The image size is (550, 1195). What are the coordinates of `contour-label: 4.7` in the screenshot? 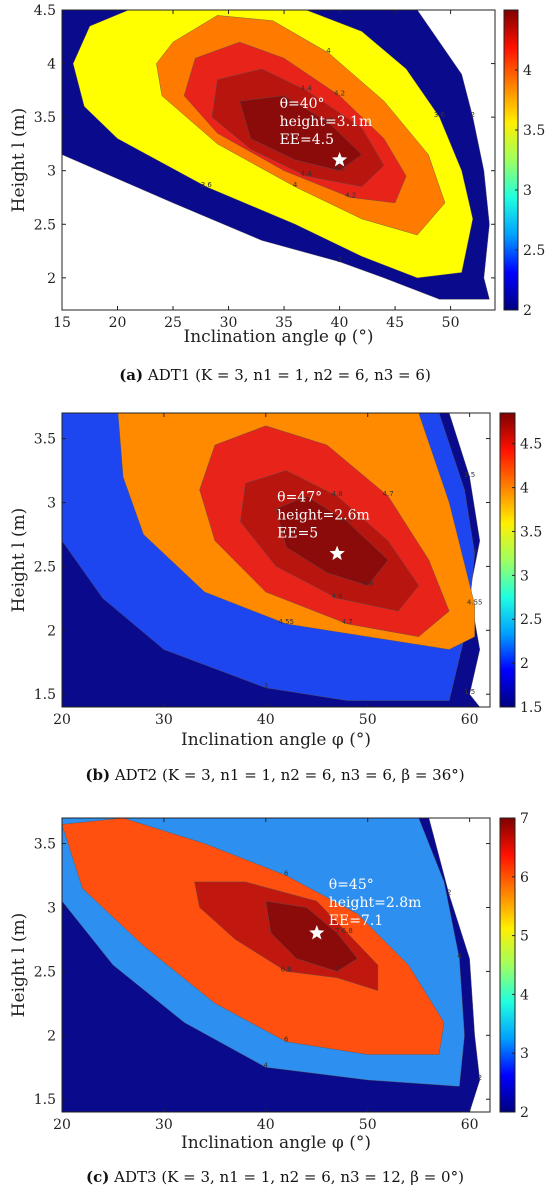 It's located at (347, 622).